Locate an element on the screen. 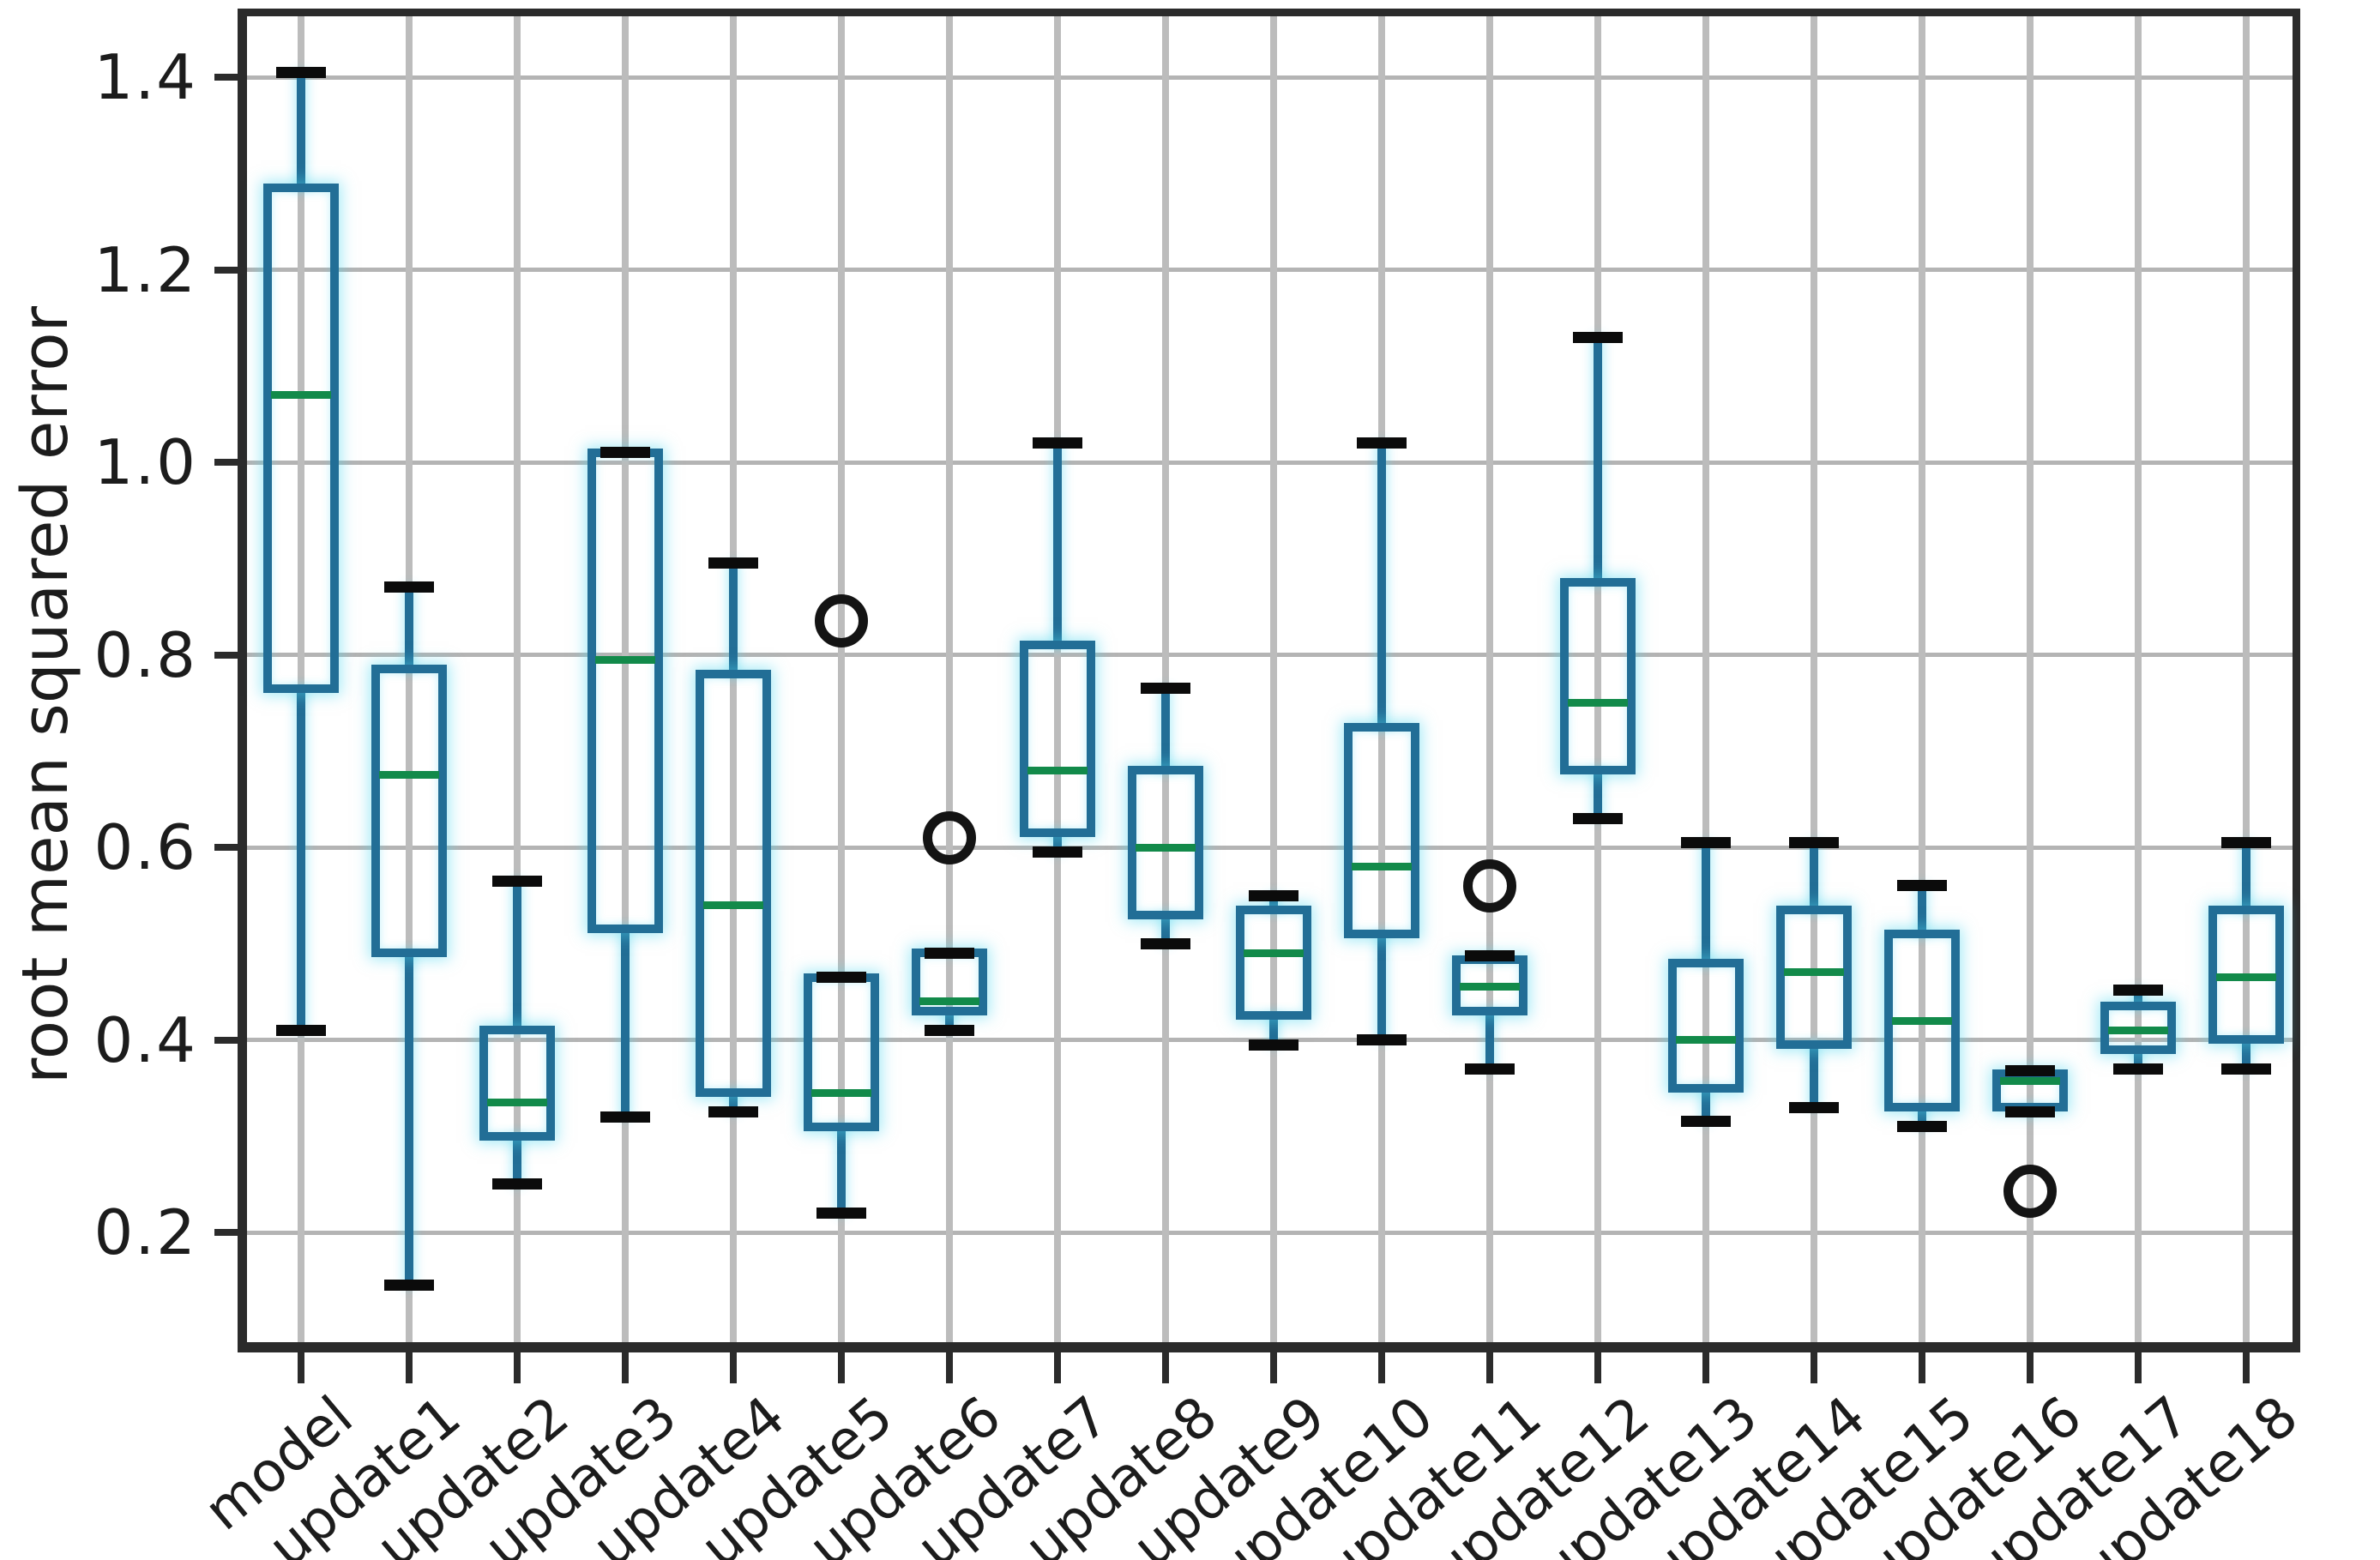 The image size is (2380, 1560). v-gridline-update6 is located at coordinates (950, 679).